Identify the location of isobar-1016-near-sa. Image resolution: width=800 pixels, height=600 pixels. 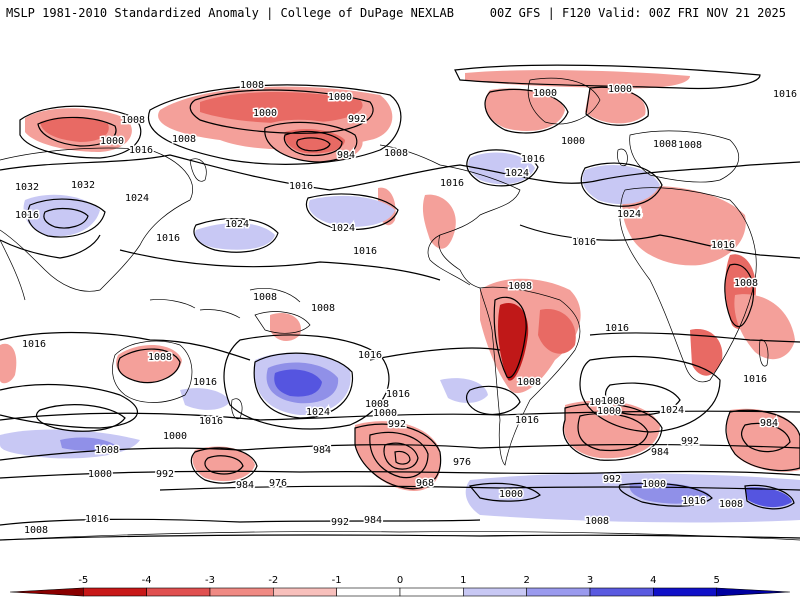
(493, 400).